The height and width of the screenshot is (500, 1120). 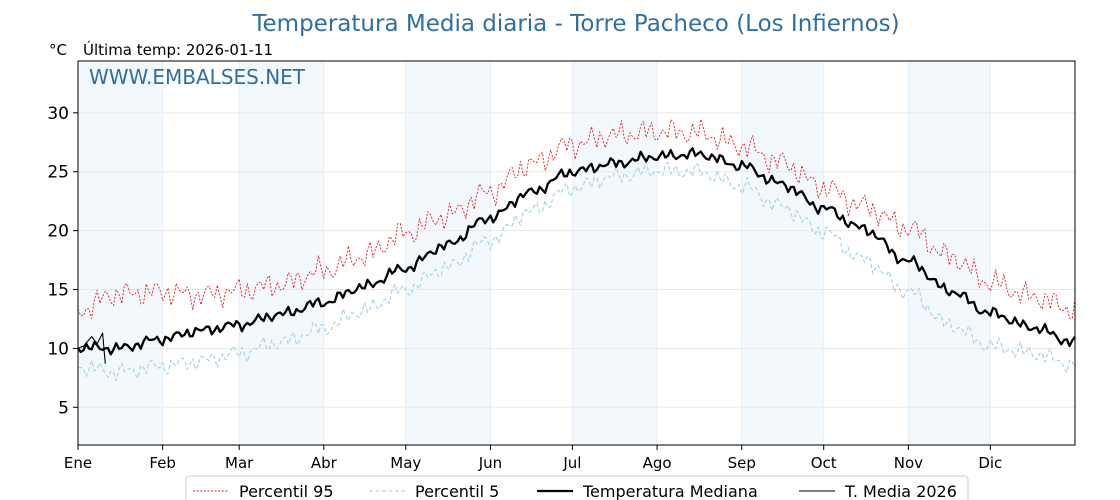 What do you see at coordinates (281, 253) in the screenshot?
I see `month-band-mar` at bounding box center [281, 253].